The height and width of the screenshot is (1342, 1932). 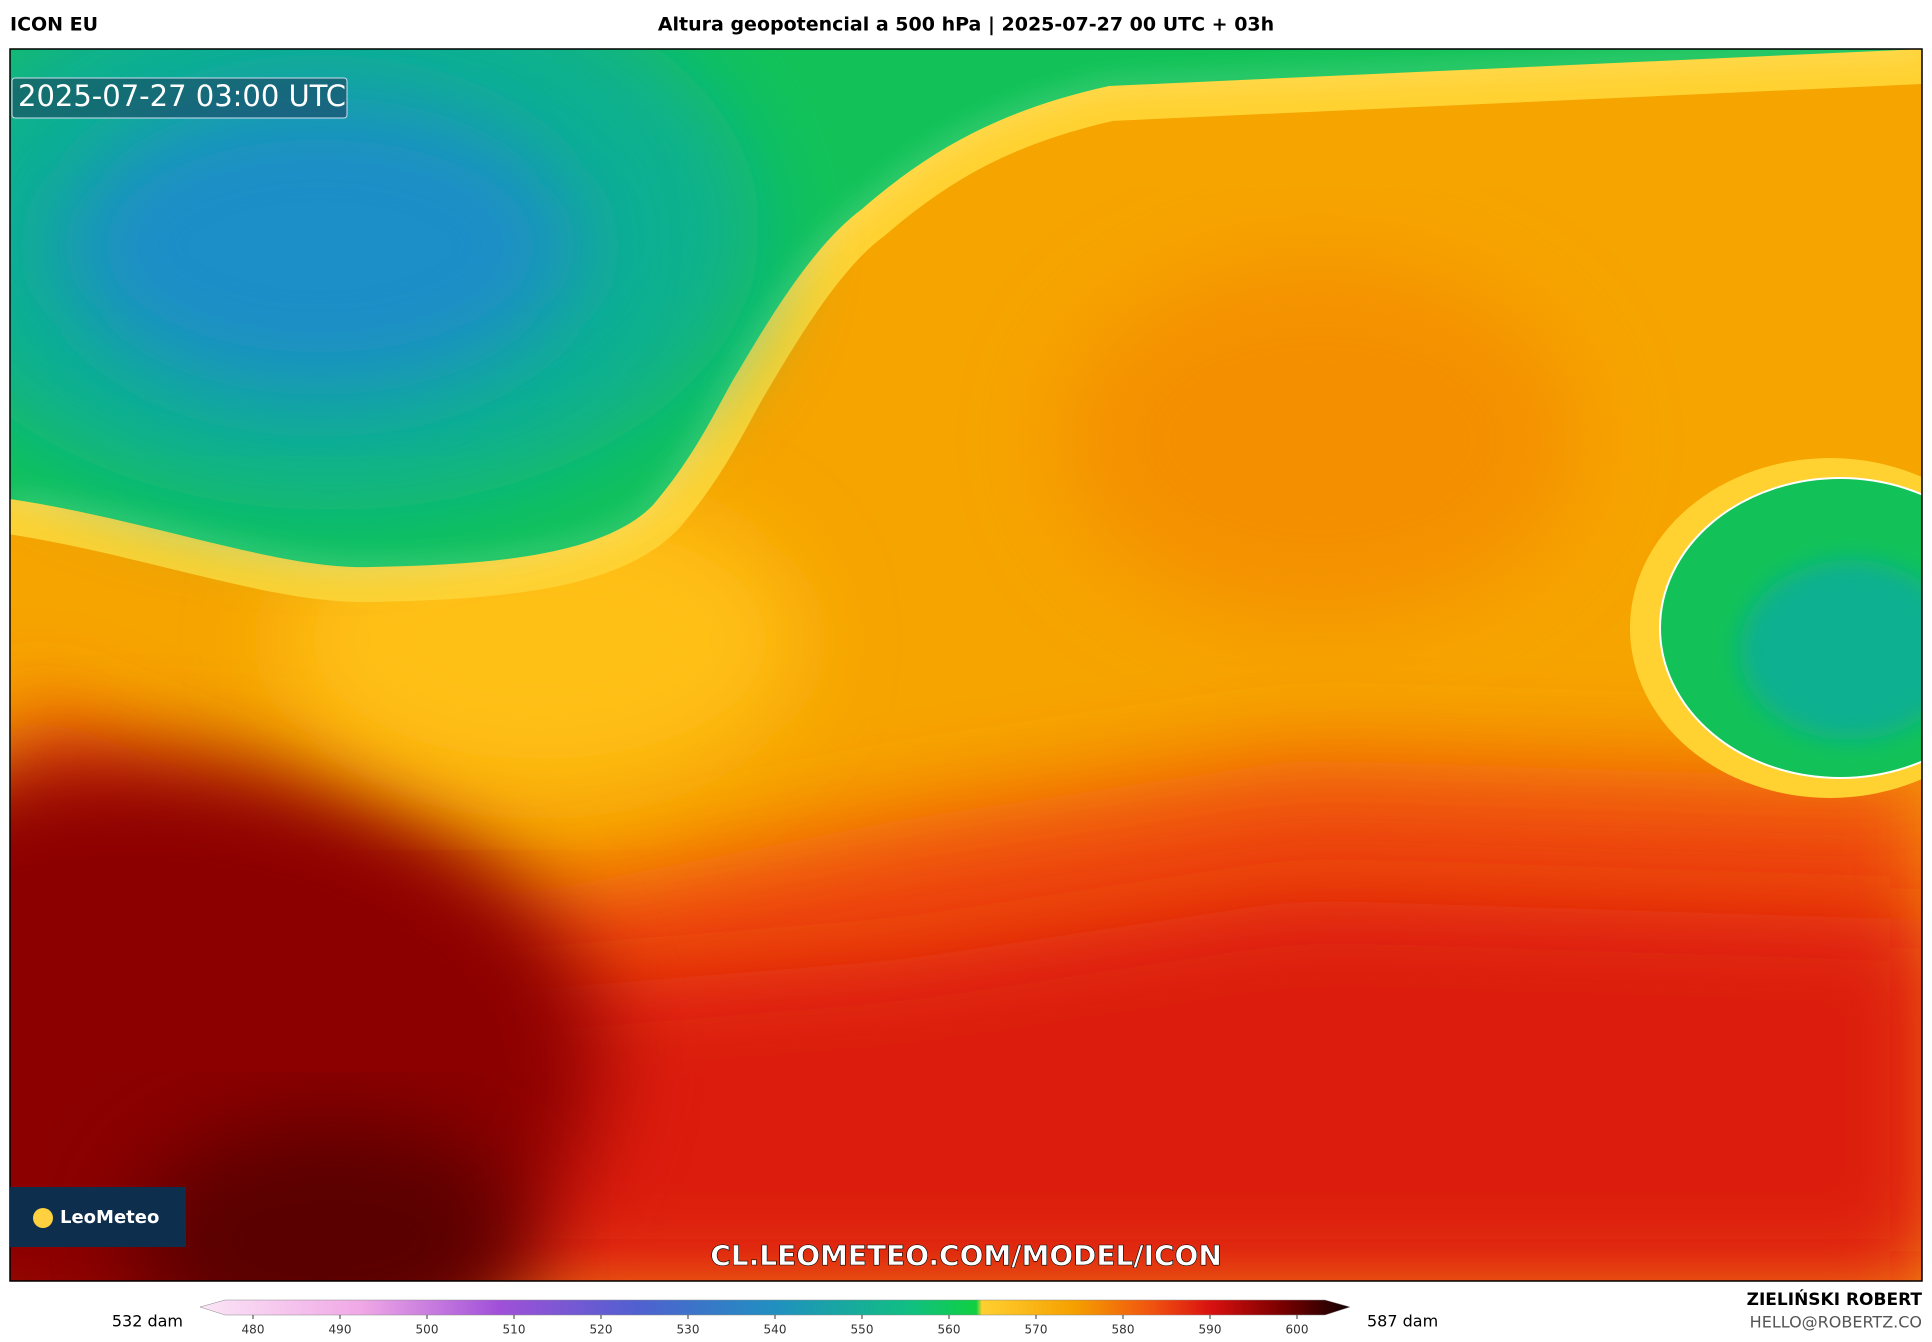 I want to click on model-name: ICON EU, so click(x=54, y=25).